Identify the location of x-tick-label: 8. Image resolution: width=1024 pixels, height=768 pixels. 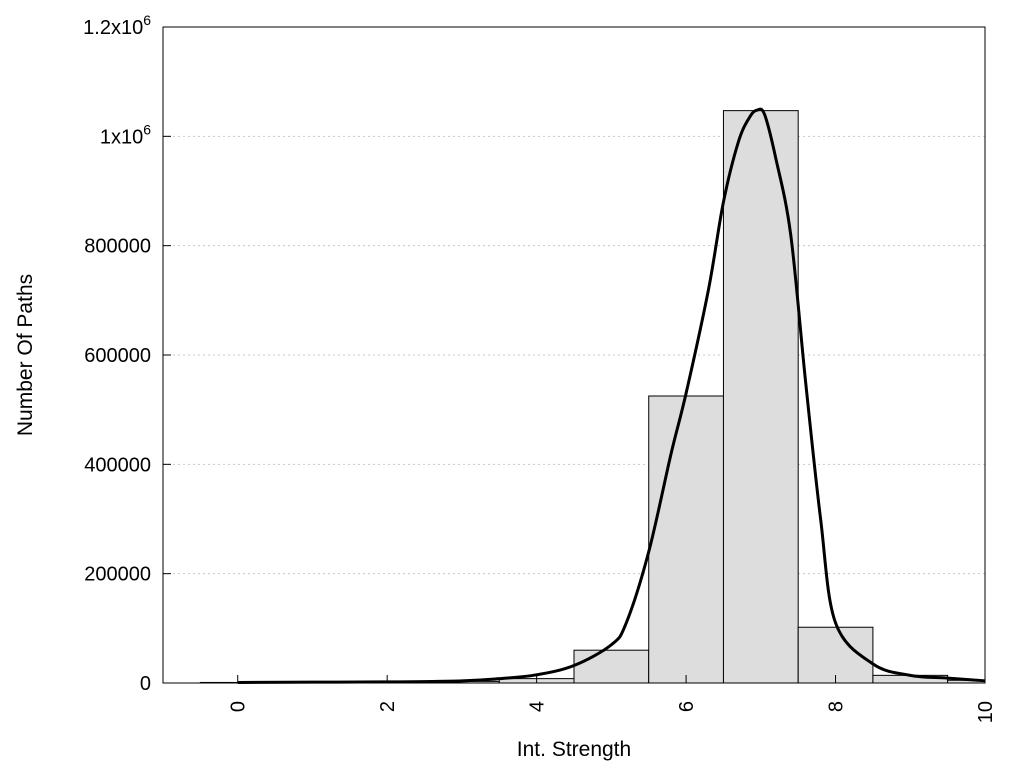
(837, 706).